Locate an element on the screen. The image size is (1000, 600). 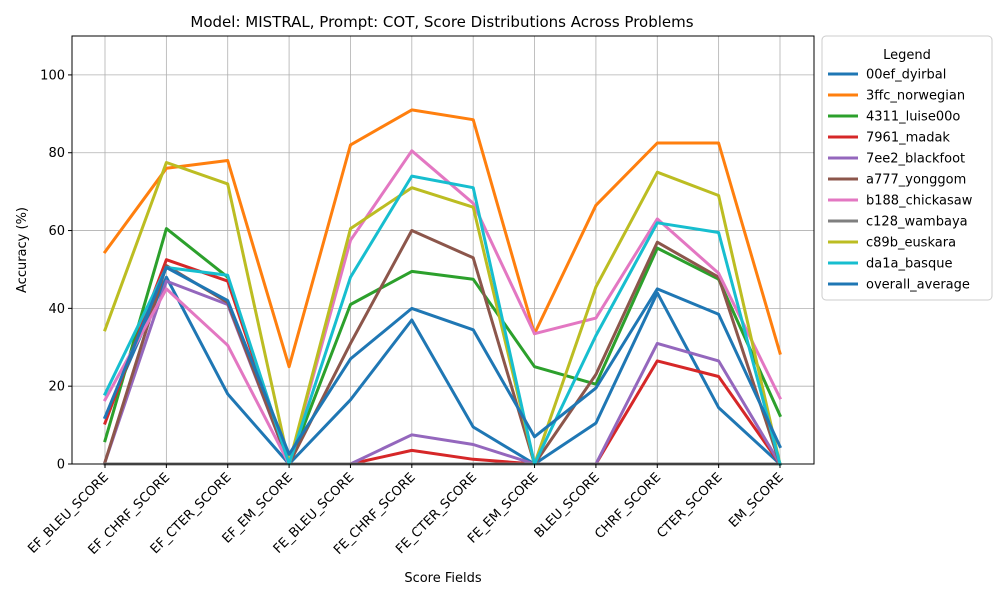
legend-label: overall_average is located at coordinates (918, 285).